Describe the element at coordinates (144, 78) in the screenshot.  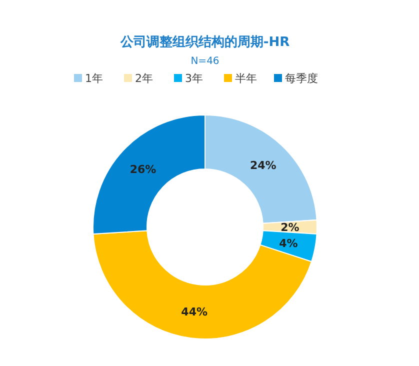
I see `legend-label: 2年` at that location.